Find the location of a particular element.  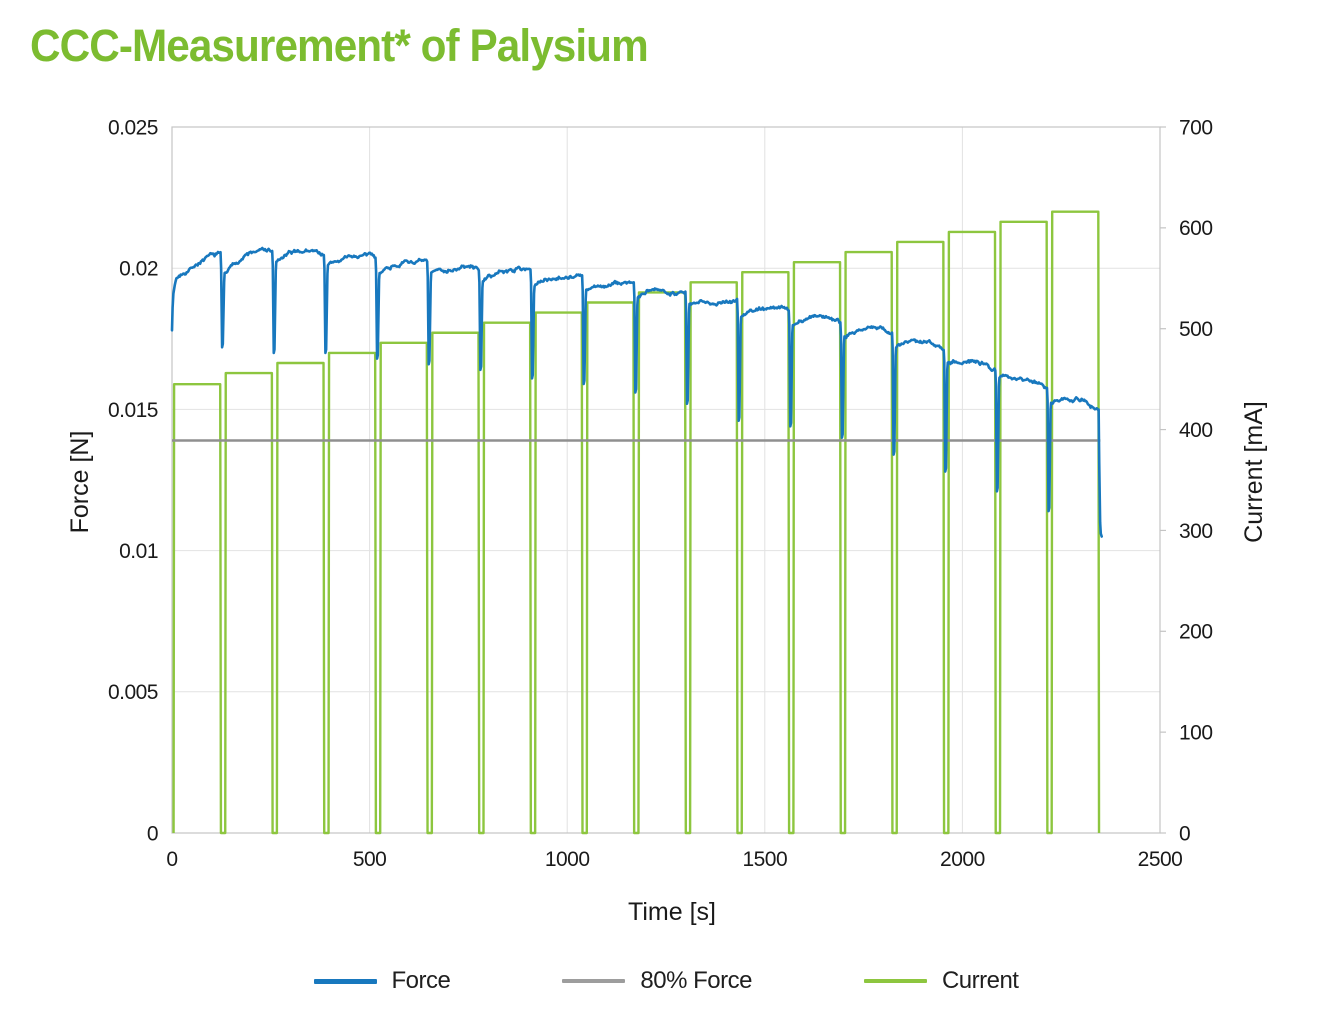

y-left-tick-label: 0.025 is located at coordinates (133, 127).